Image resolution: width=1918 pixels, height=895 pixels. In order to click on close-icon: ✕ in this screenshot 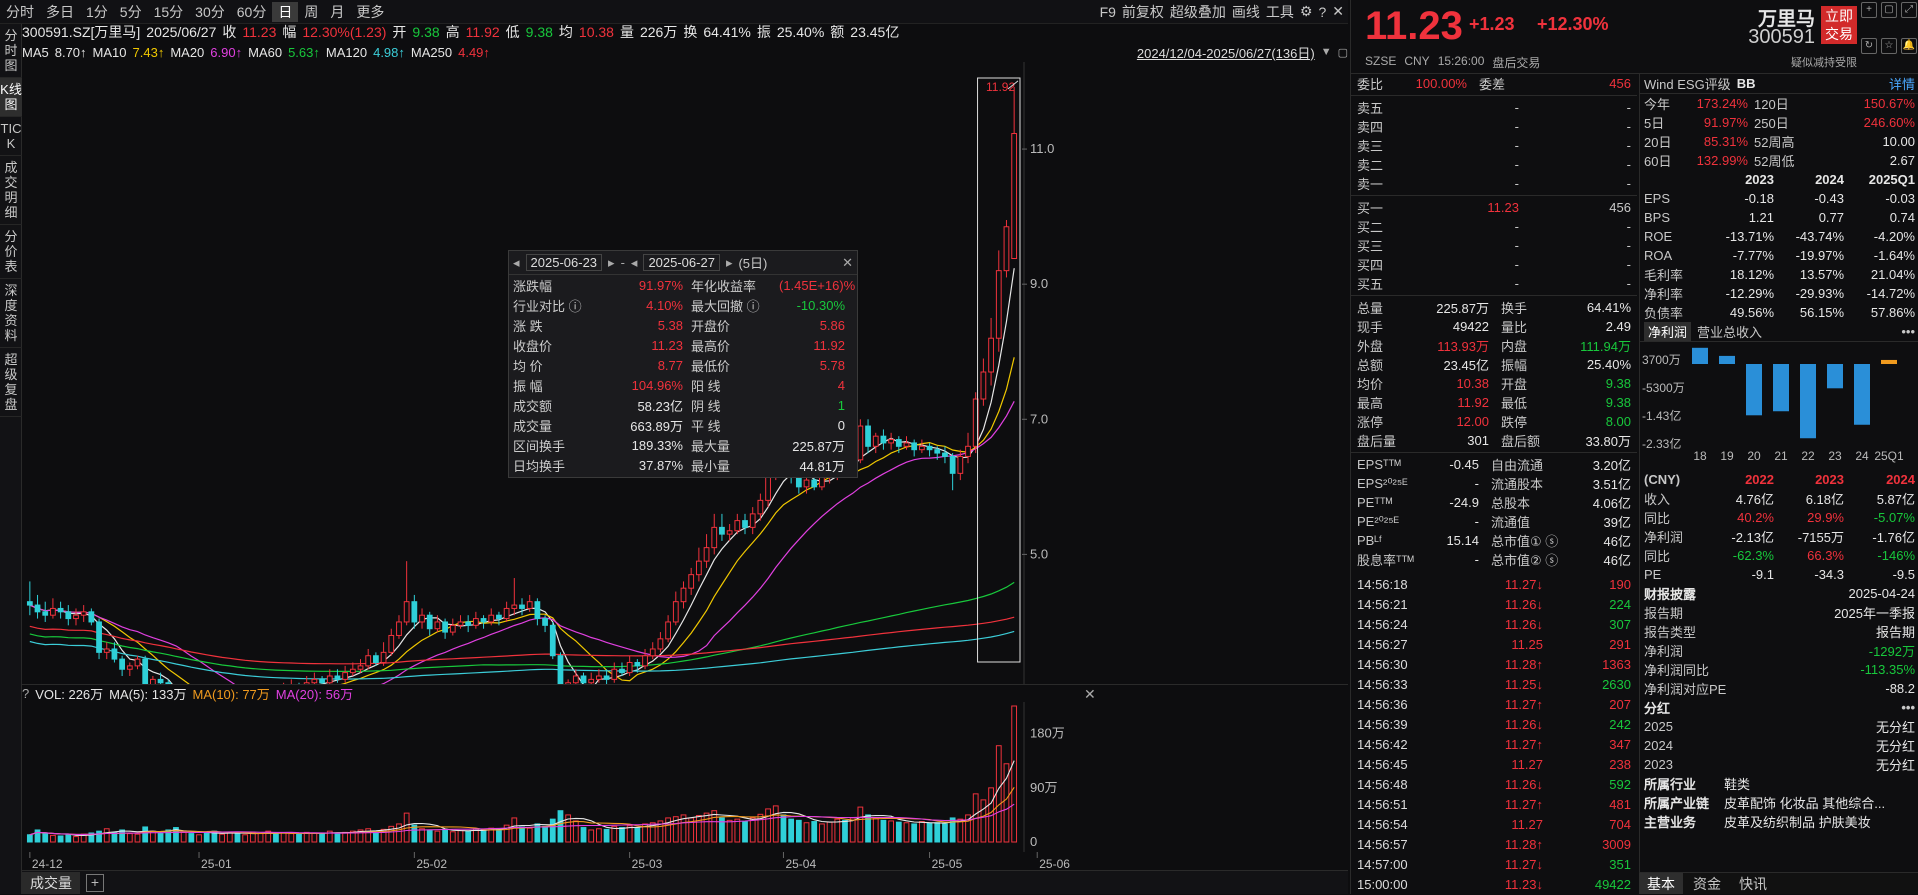, I will do `click(1338, 11)`.